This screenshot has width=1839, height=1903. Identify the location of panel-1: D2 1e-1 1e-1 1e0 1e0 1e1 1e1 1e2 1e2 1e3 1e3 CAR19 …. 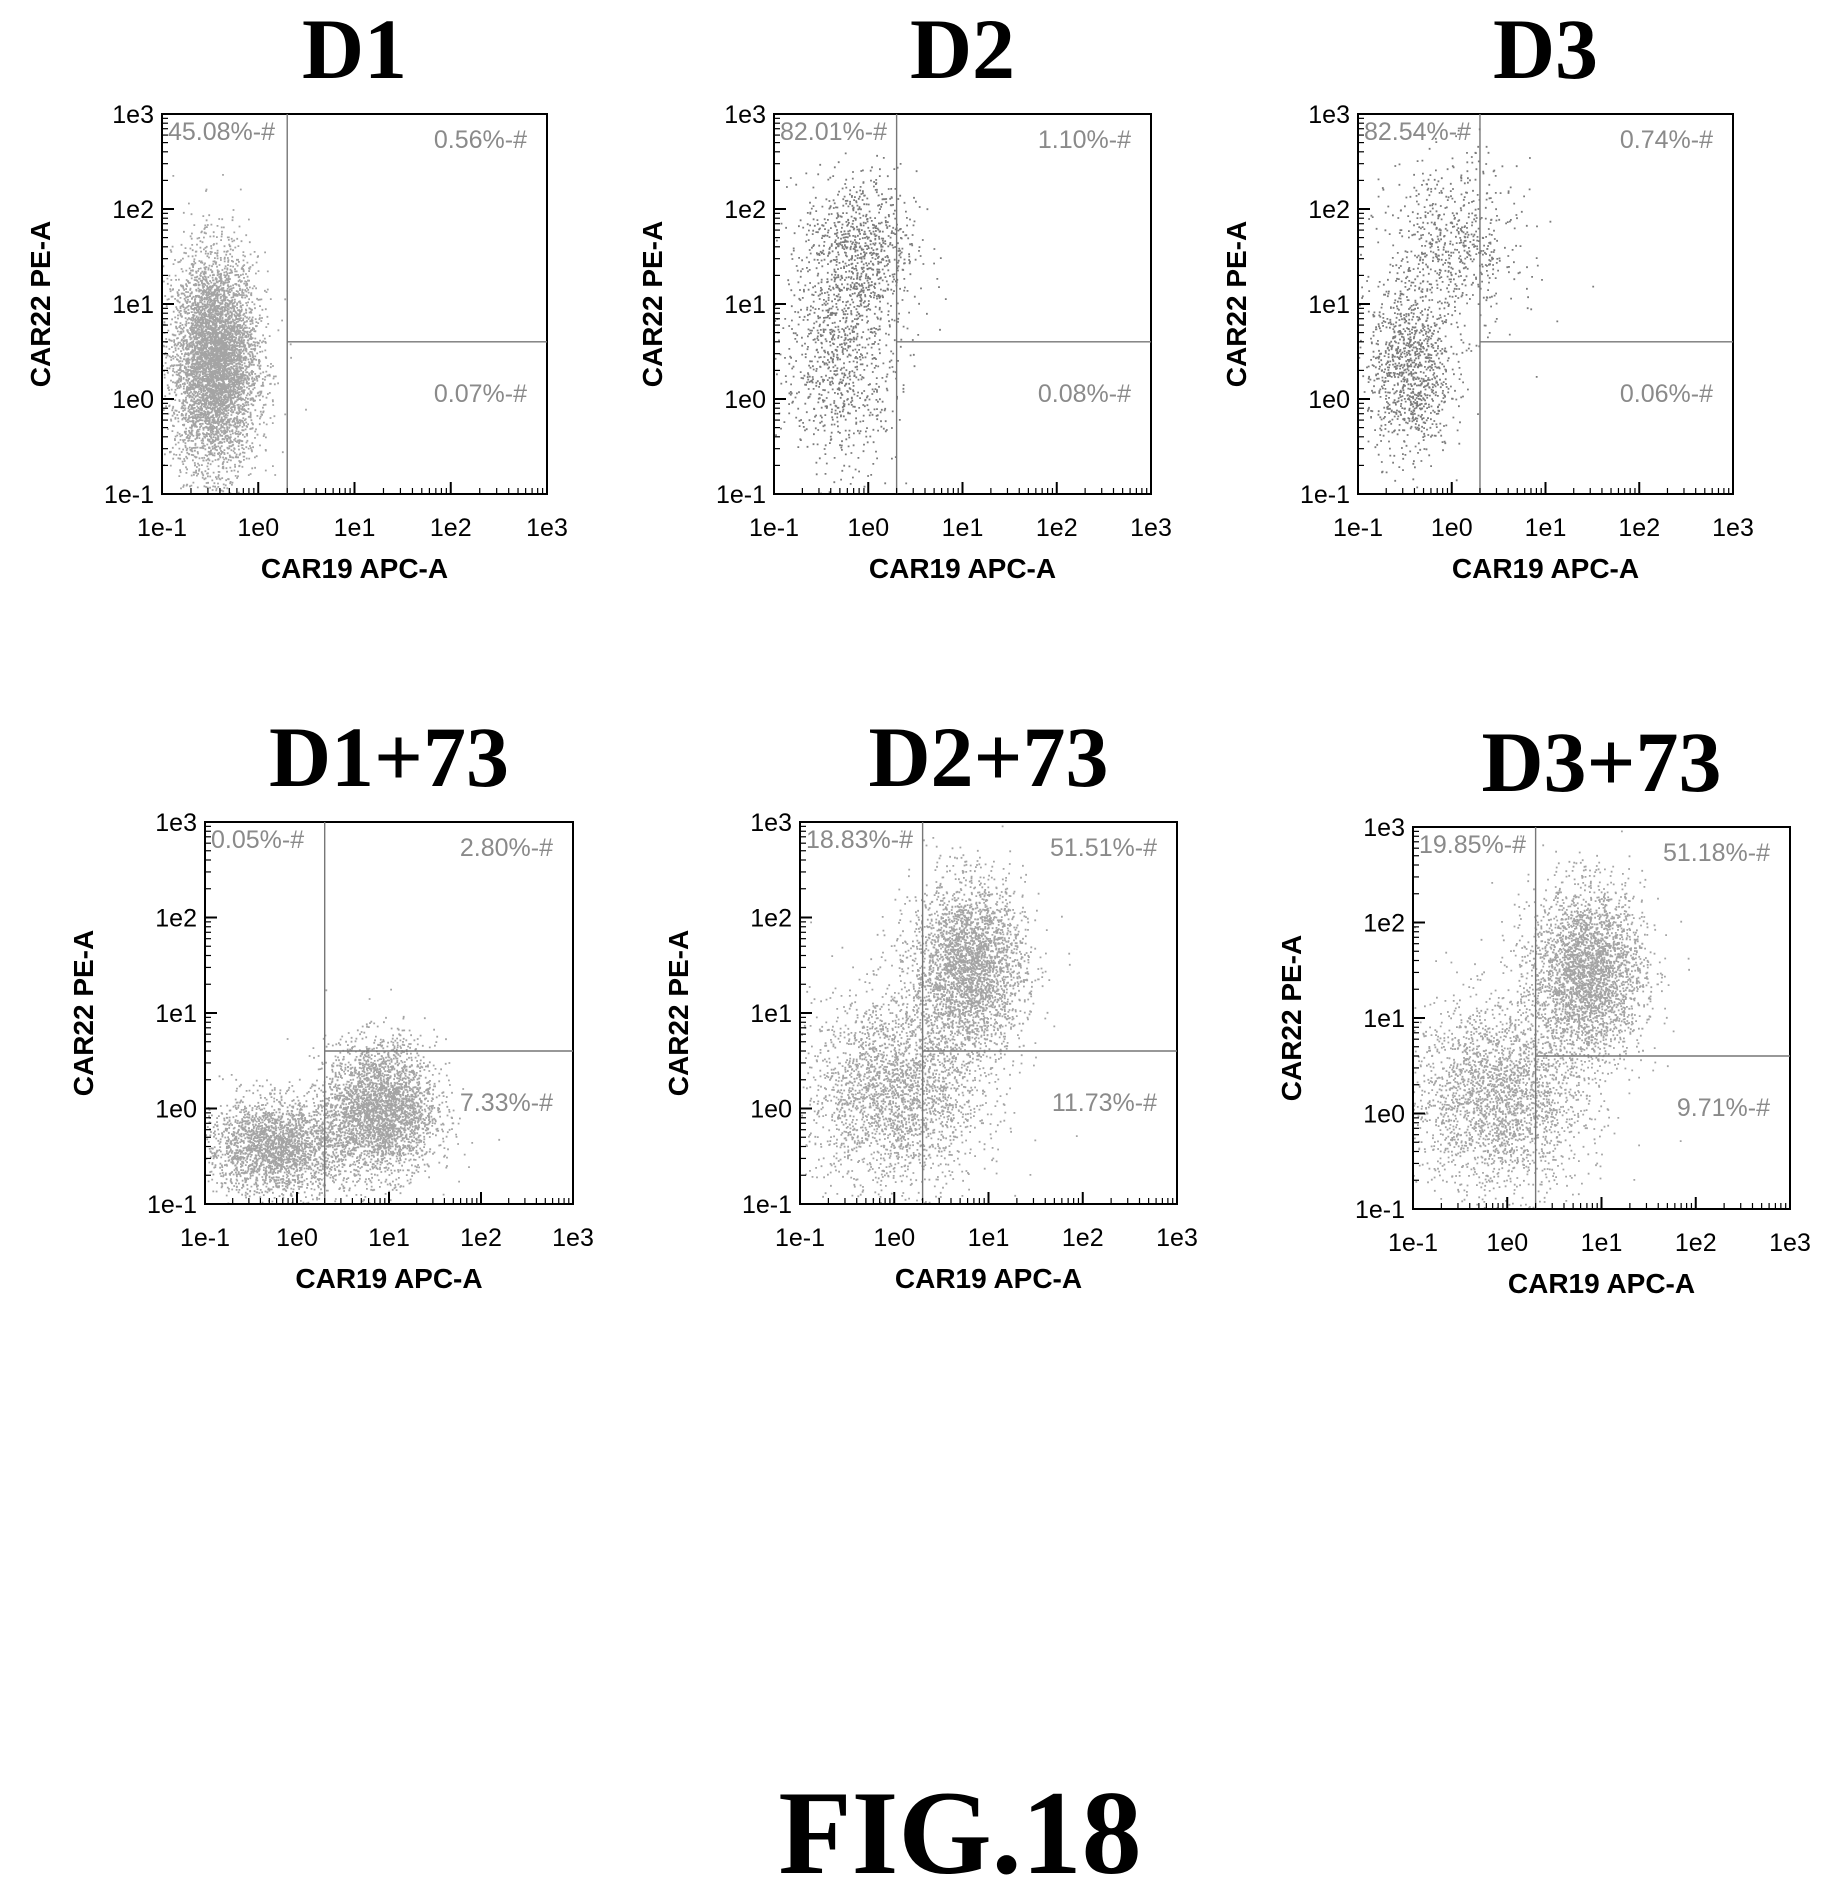
(904, 292).